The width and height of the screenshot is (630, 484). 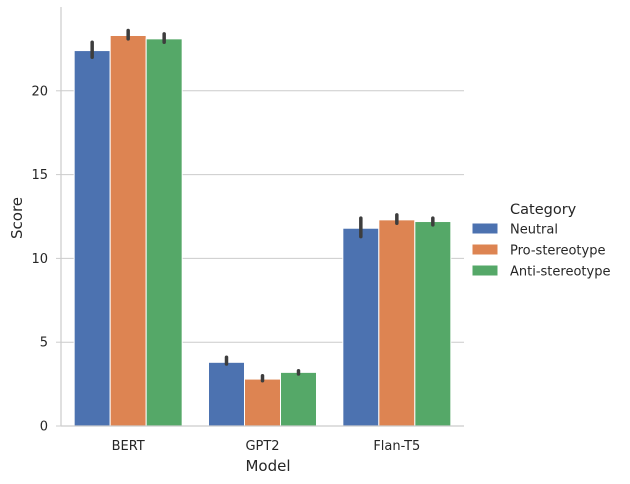 What do you see at coordinates (39, 259) in the screenshot?
I see `y-tick-label: 10` at bounding box center [39, 259].